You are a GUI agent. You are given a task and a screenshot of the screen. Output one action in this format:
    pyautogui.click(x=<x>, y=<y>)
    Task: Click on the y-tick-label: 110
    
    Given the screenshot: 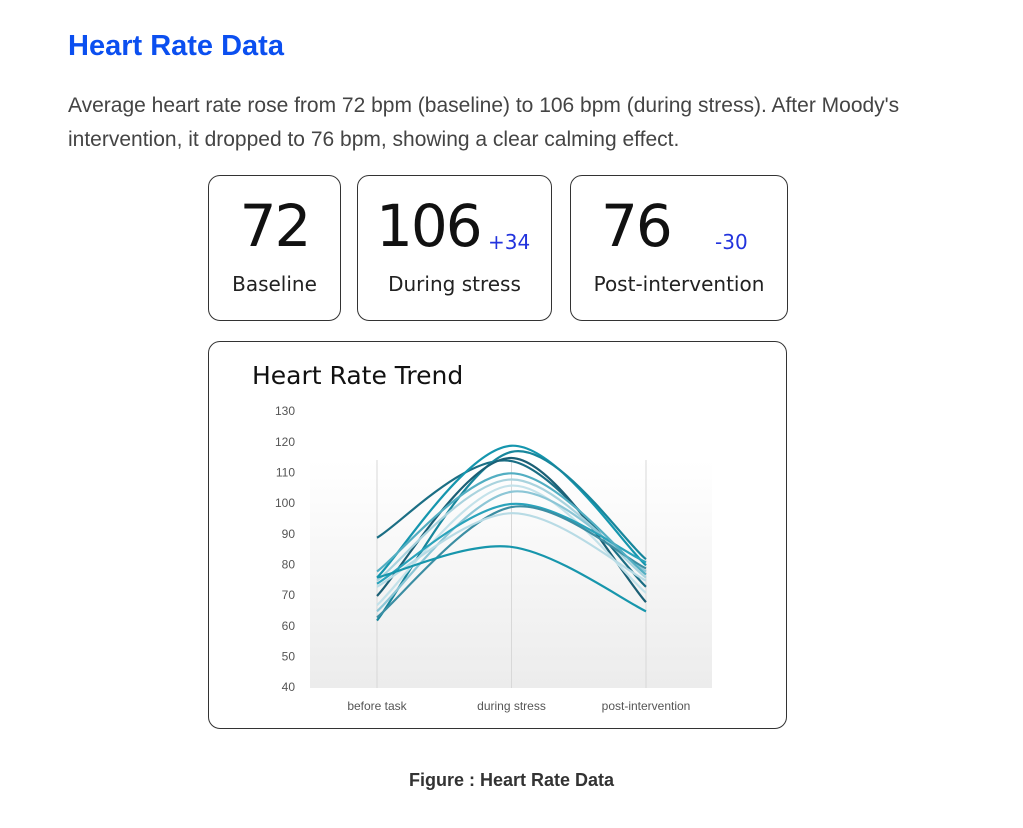 What is the action you would take?
    pyautogui.click(x=284, y=472)
    